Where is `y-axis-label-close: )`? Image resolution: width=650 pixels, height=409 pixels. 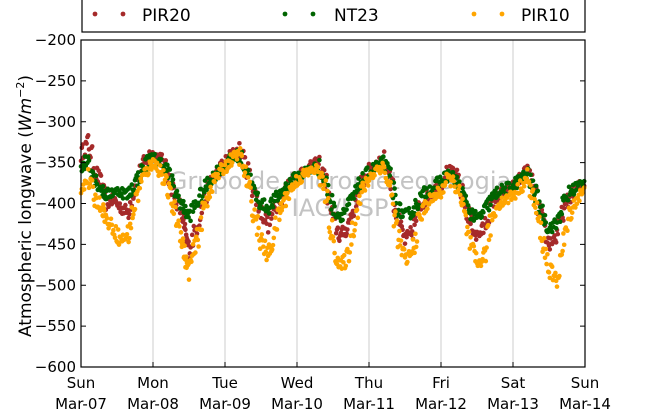 y-axis-label-close: ) is located at coordinates (26, 78).